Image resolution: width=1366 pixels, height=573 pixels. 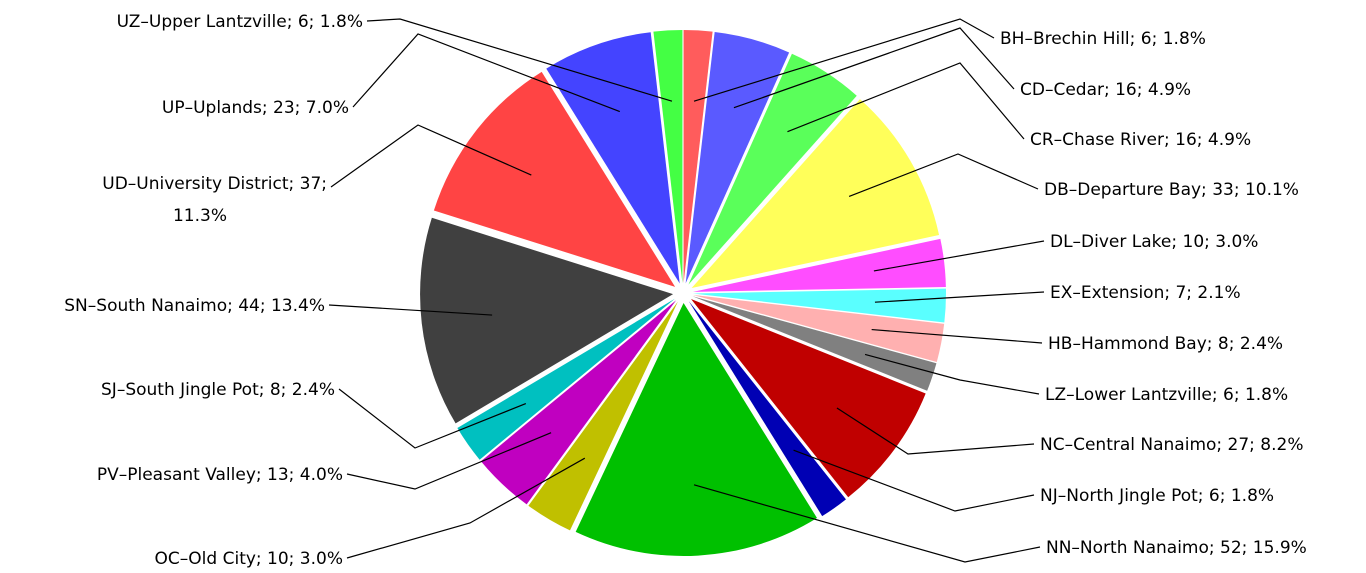 I want to click on pie-slice-ex, so click(x=819, y=305).